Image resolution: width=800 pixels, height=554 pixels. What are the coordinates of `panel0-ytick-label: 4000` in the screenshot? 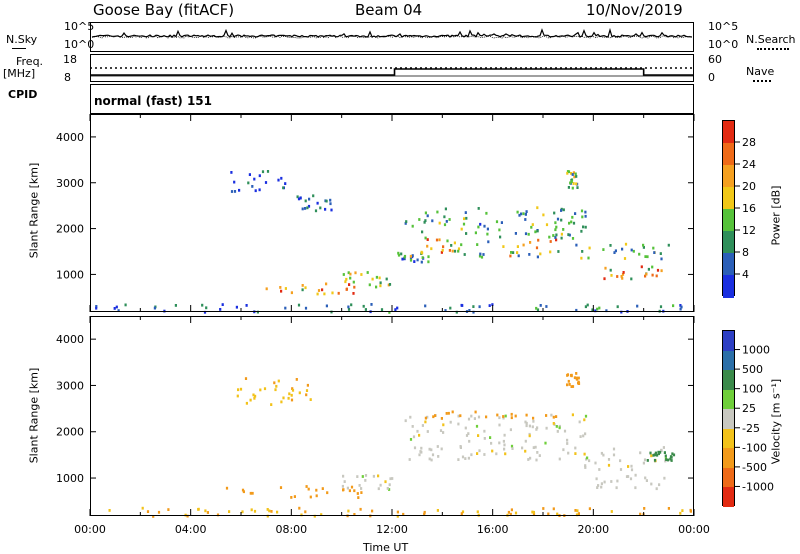 It's located at (70, 137).